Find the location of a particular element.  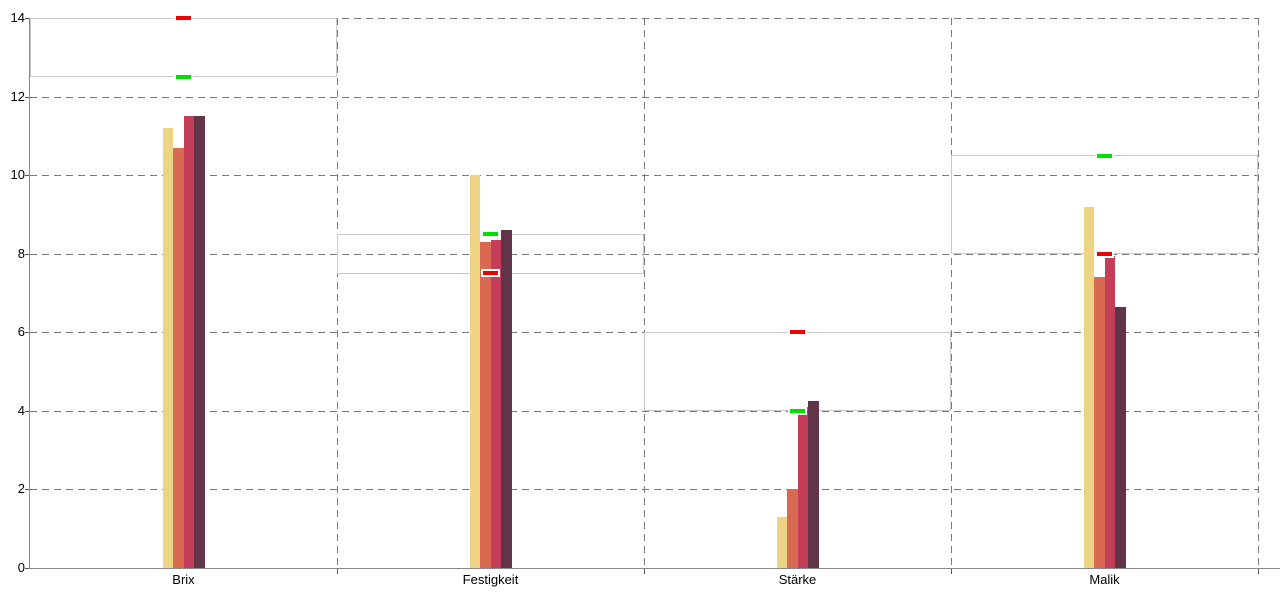

x-axis-label: Malik is located at coordinates (1104, 579).